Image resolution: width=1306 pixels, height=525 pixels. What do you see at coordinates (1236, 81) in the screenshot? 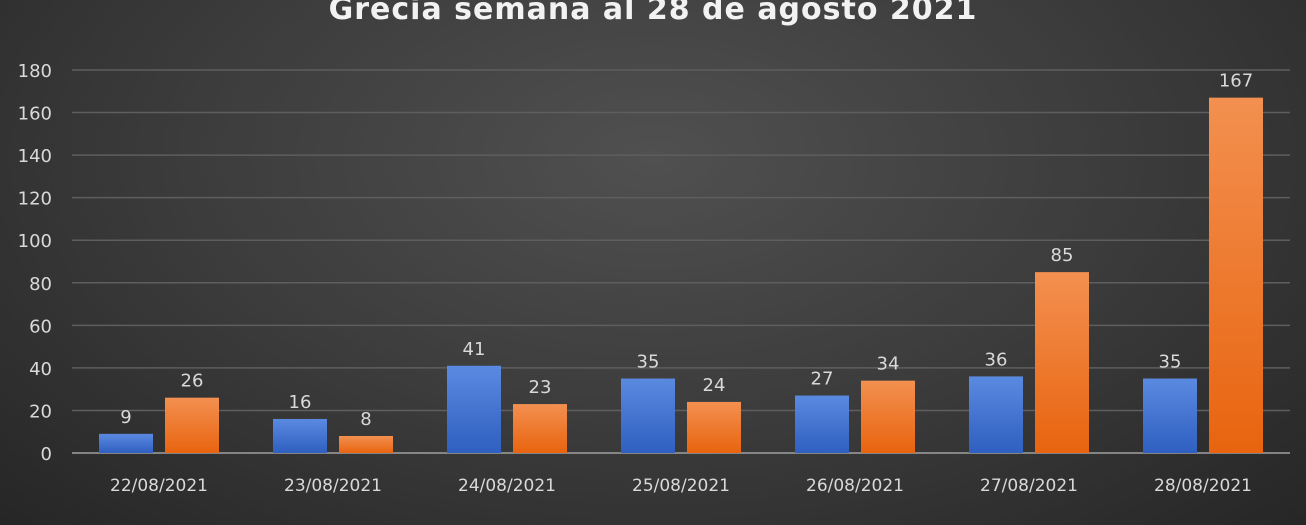
I see `data-label: 167` at bounding box center [1236, 81].